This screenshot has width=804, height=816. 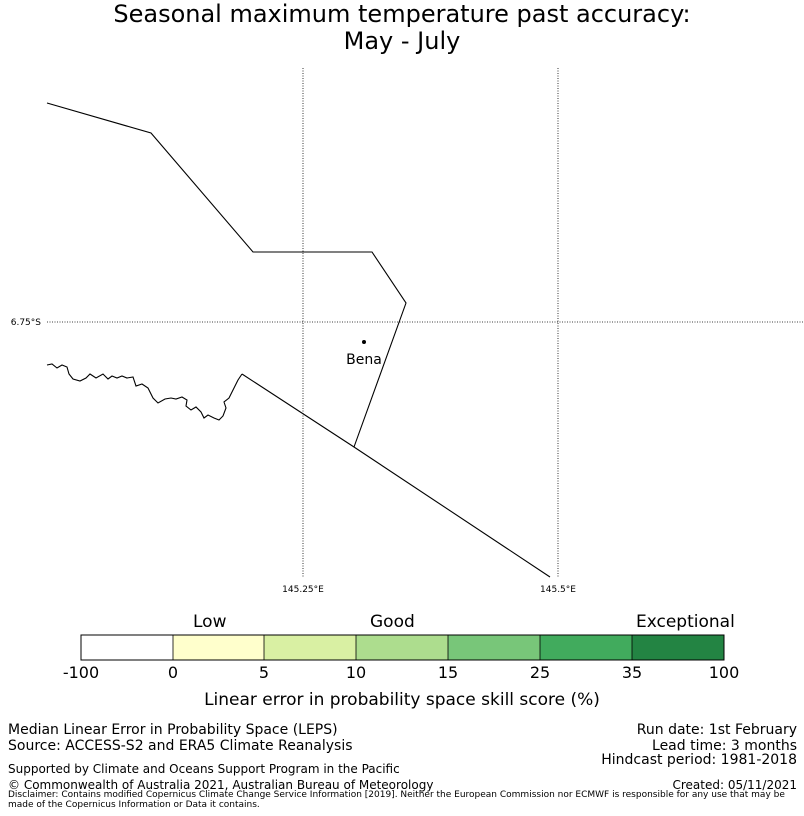 What do you see at coordinates (26, 323) in the screenshot?
I see `latitude-label: 6.75°S` at bounding box center [26, 323].